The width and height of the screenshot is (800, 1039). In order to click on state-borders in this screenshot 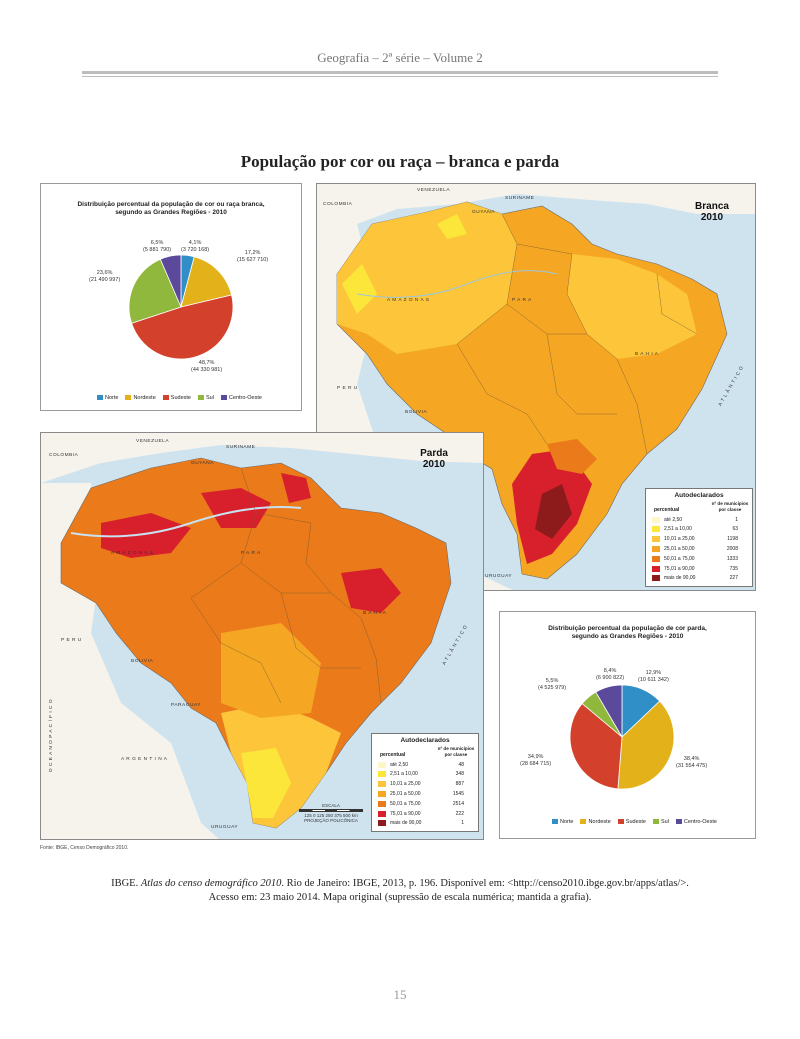, I will do `click(286, 585)`.